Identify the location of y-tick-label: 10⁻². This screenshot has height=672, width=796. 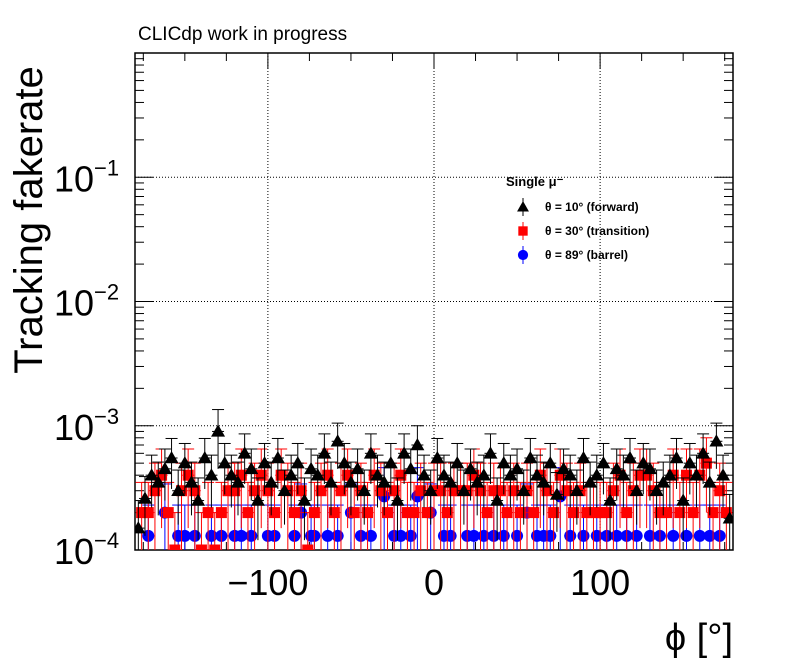
(86, 302).